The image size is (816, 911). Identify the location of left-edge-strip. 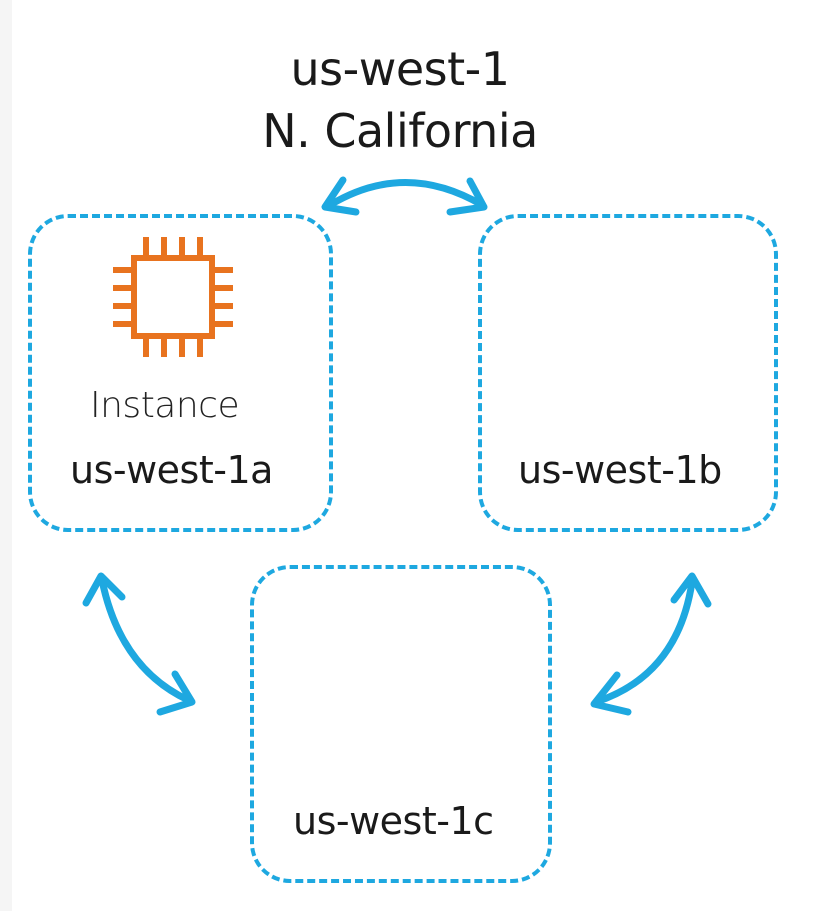
(6, 455).